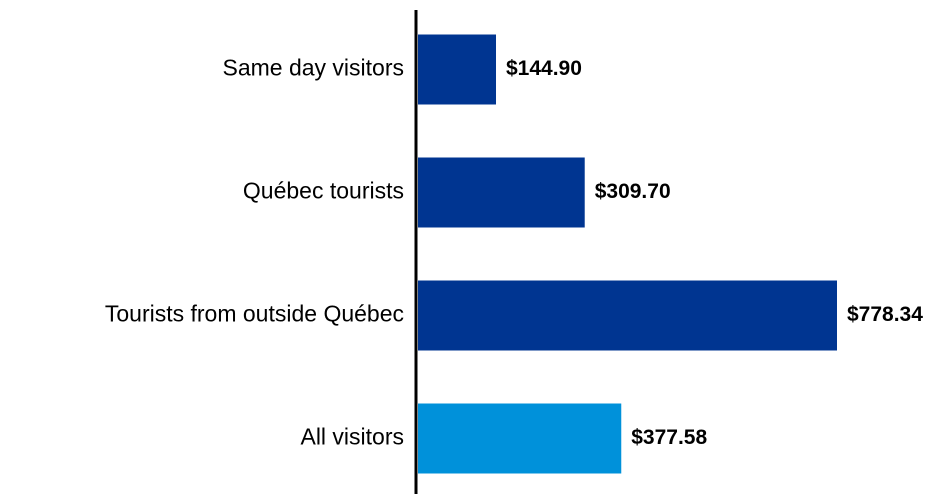 The image size is (951, 497). I want to click on category-label: Same day visitors, so click(313, 68).